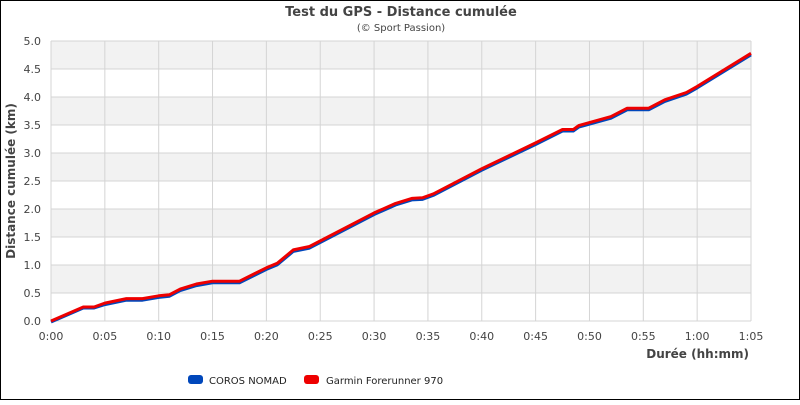  What do you see at coordinates (33, 237) in the screenshot?
I see `y-tick-label: 1.5` at bounding box center [33, 237].